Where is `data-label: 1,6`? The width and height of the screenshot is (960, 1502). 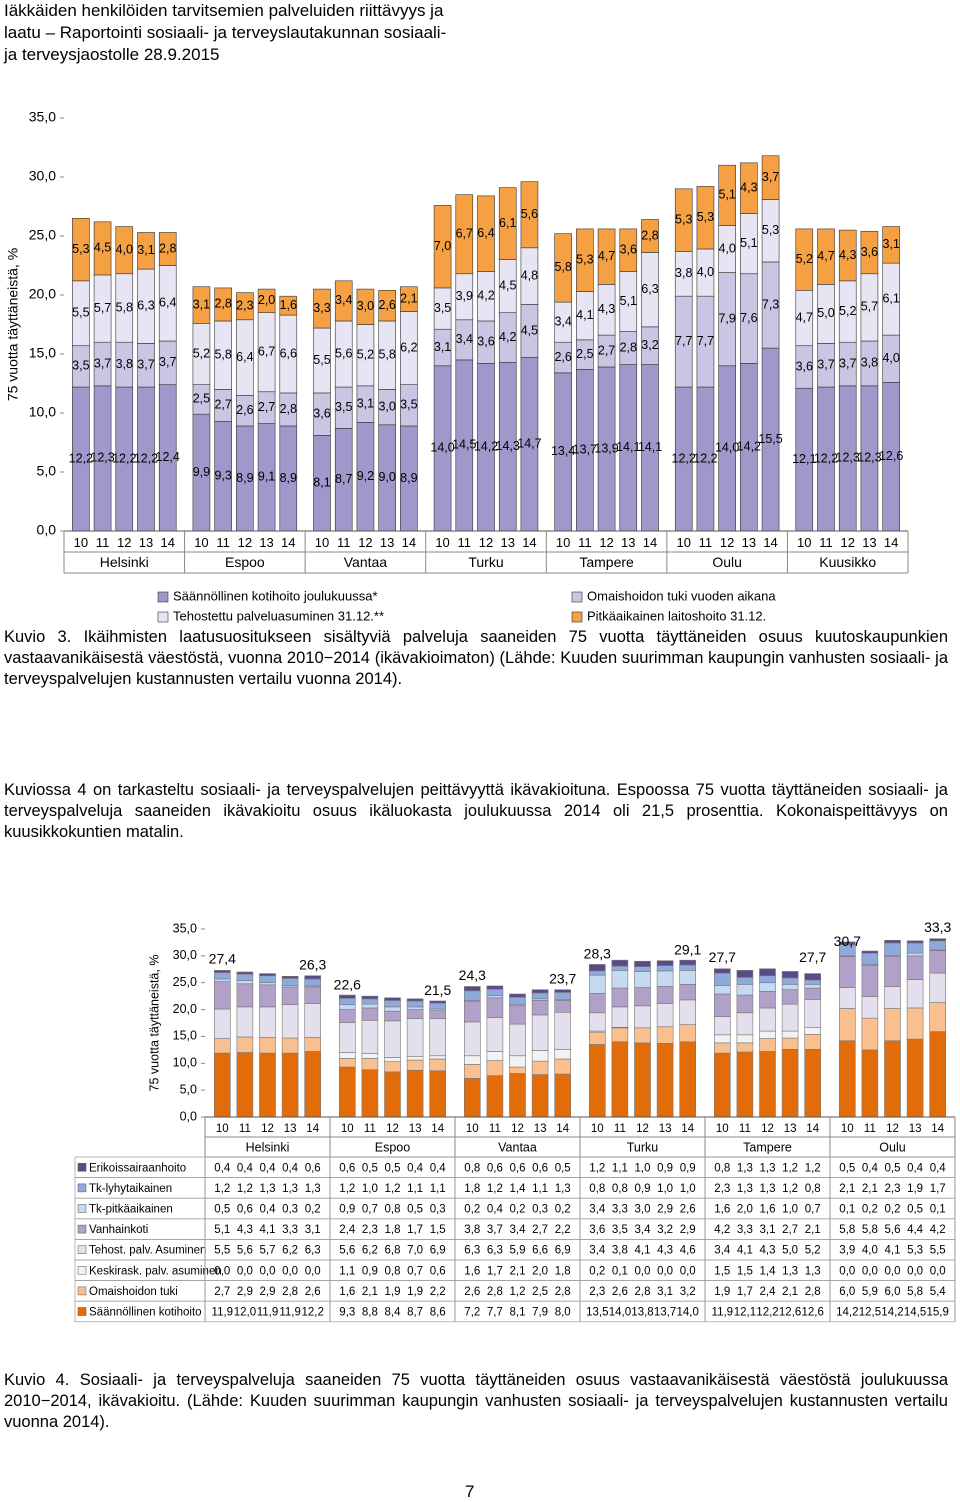
data-label: 1,6 is located at coordinates (288, 305).